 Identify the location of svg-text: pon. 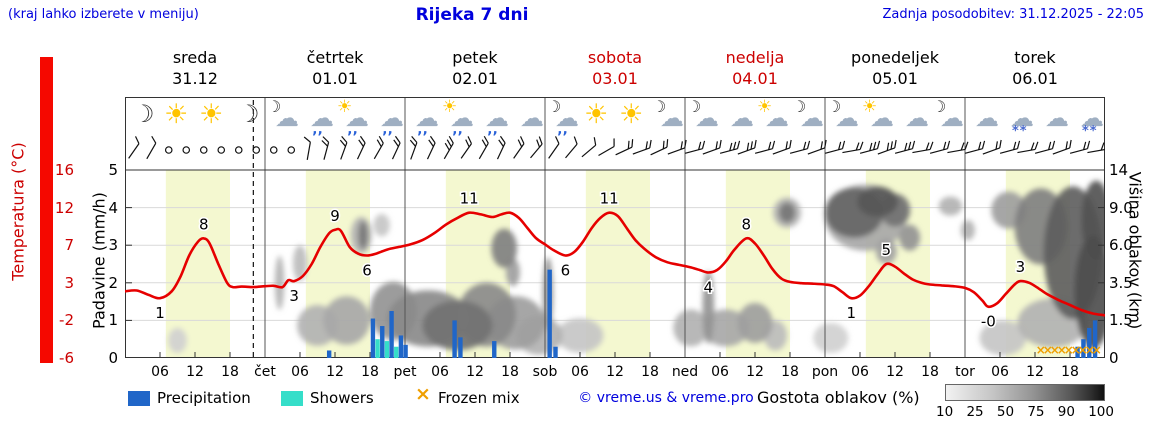
(825, 372).